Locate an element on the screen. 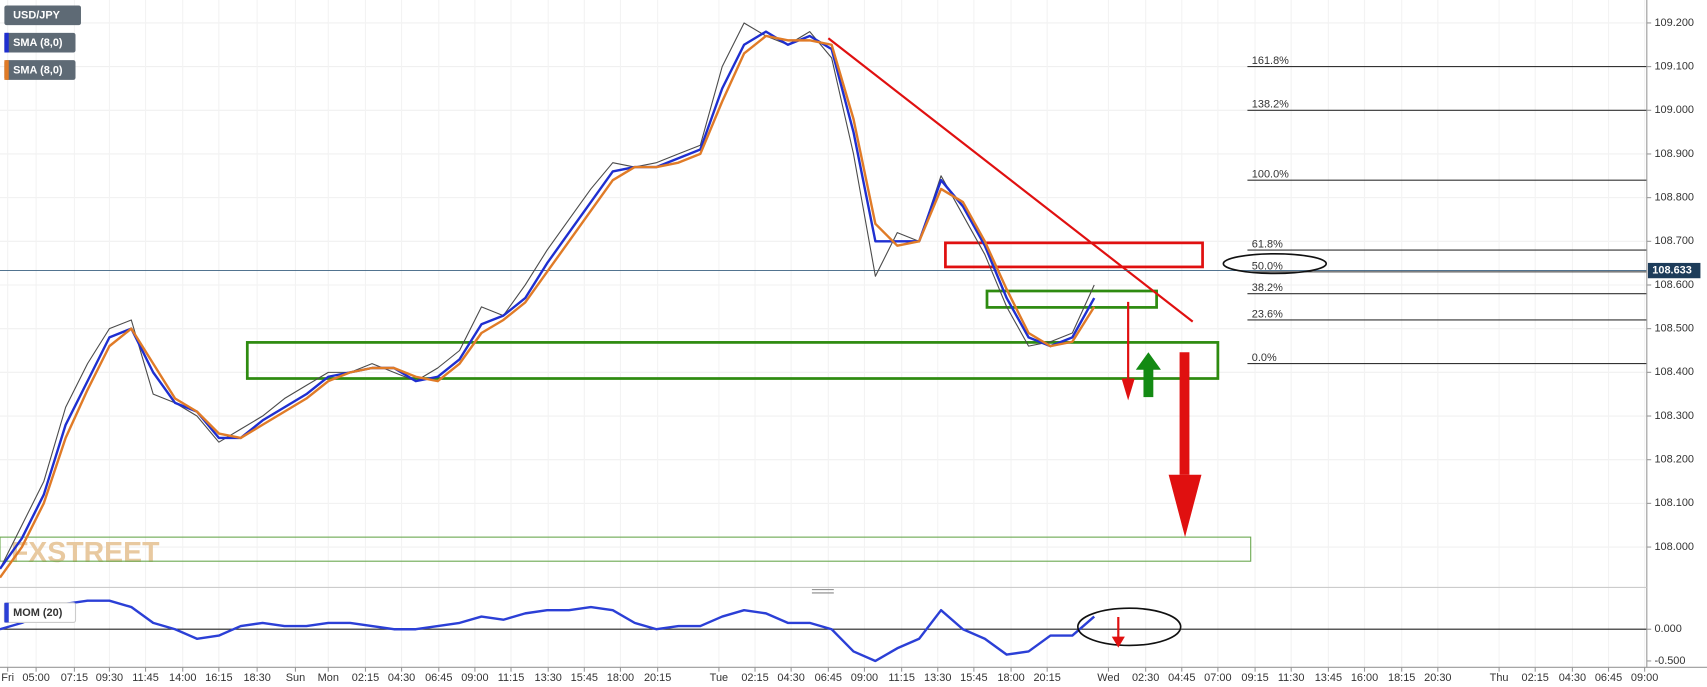 The width and height of the screenshot is (1707, 687). y-tick-label: 108.500 is located at coordinates (1674, 329).